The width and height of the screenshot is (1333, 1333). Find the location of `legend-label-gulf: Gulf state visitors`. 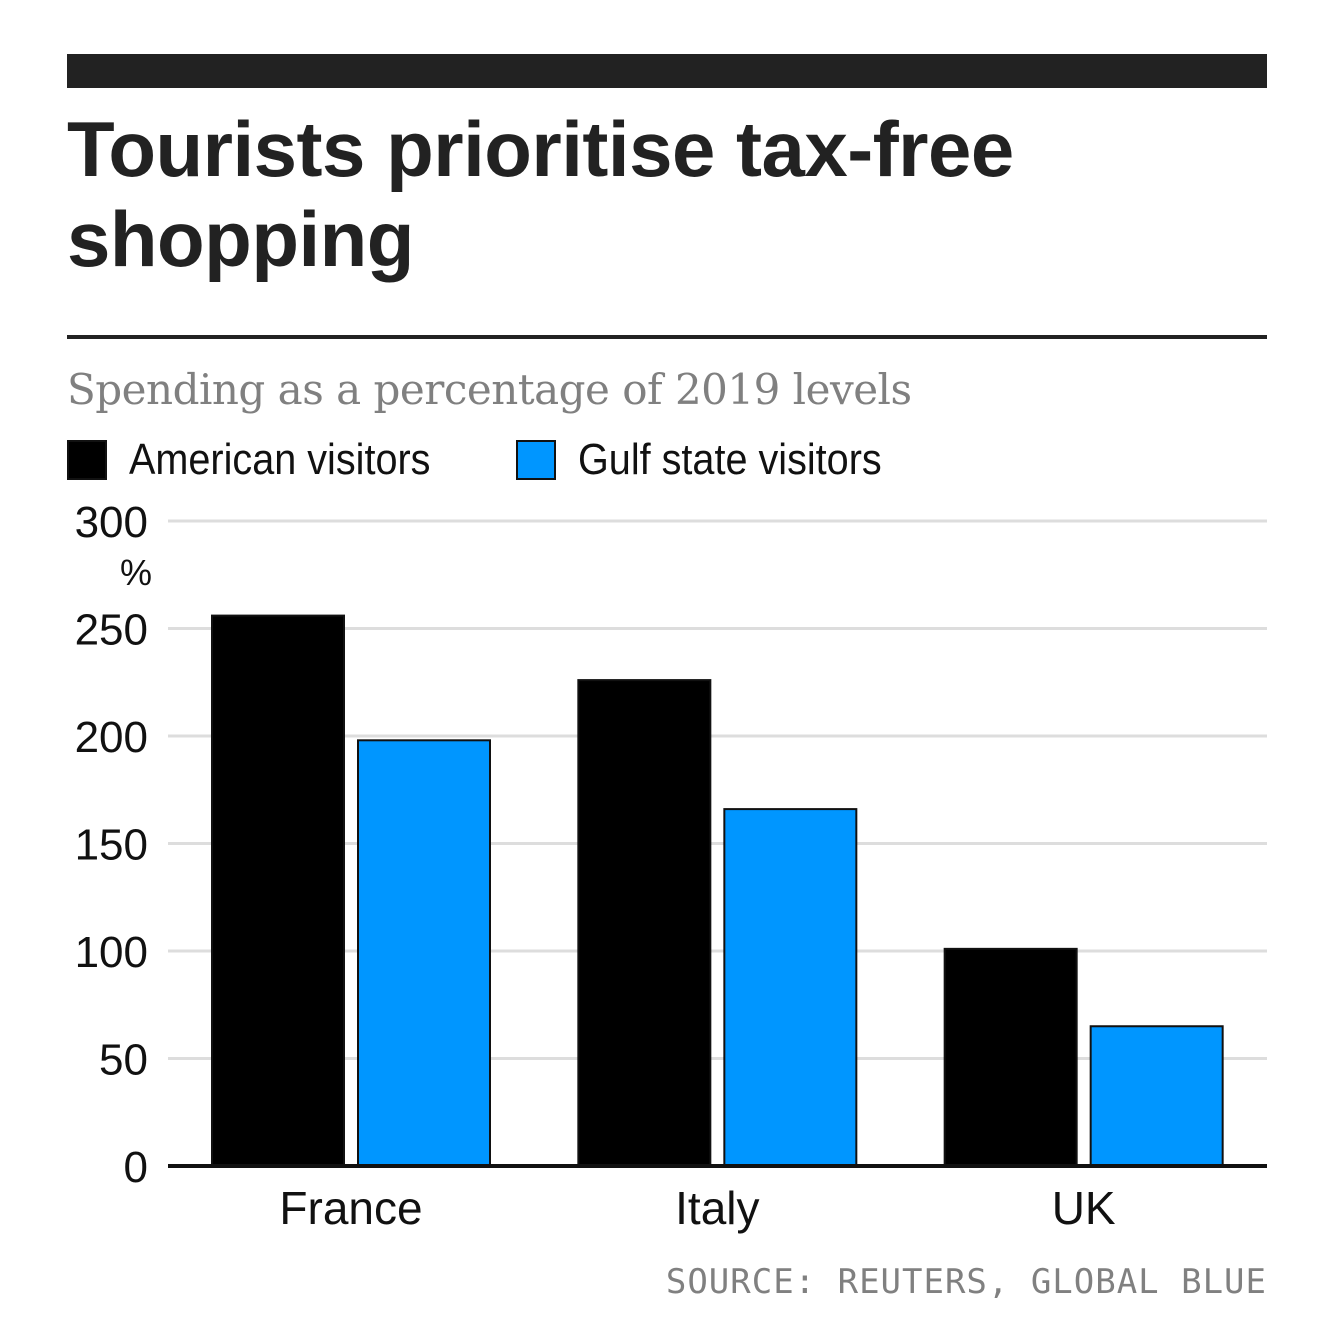

legend-label-gulf: Gulf state visitors is located at coordinates (729, 459).